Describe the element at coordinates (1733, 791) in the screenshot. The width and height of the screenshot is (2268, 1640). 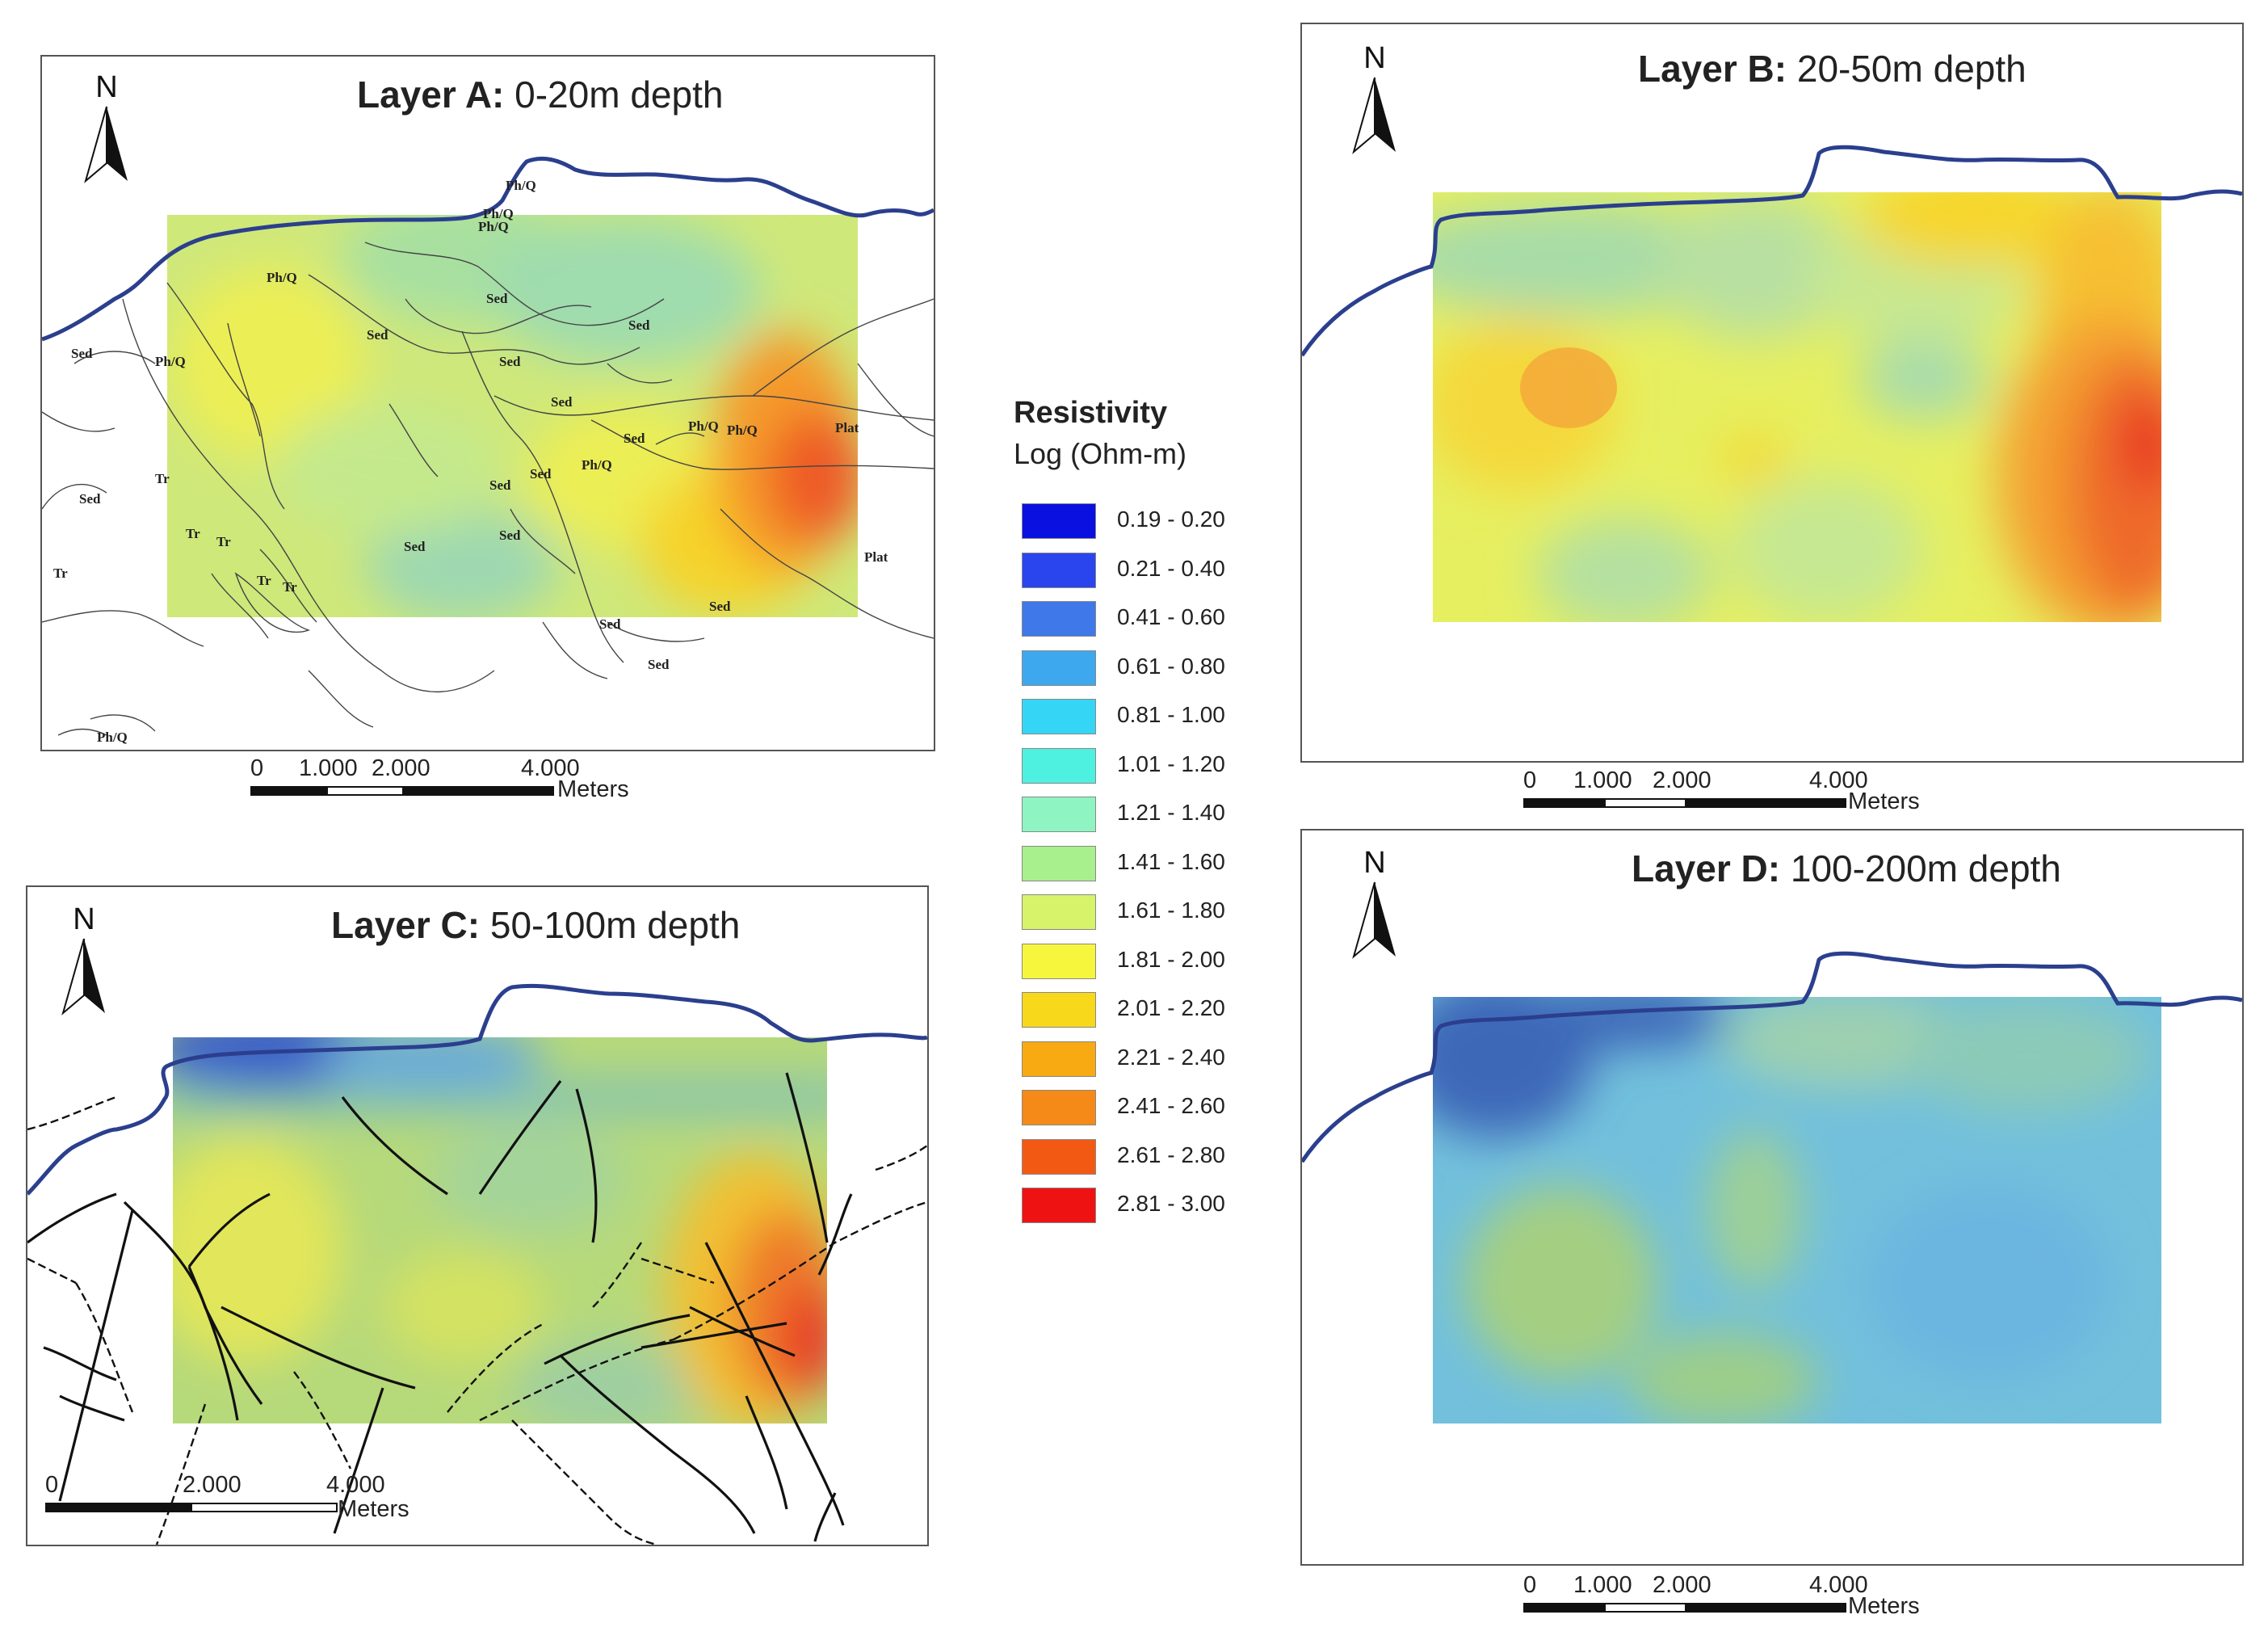
I see `scale-bar-b: 0 1.000 2.000 4.000 Meters` at that location.